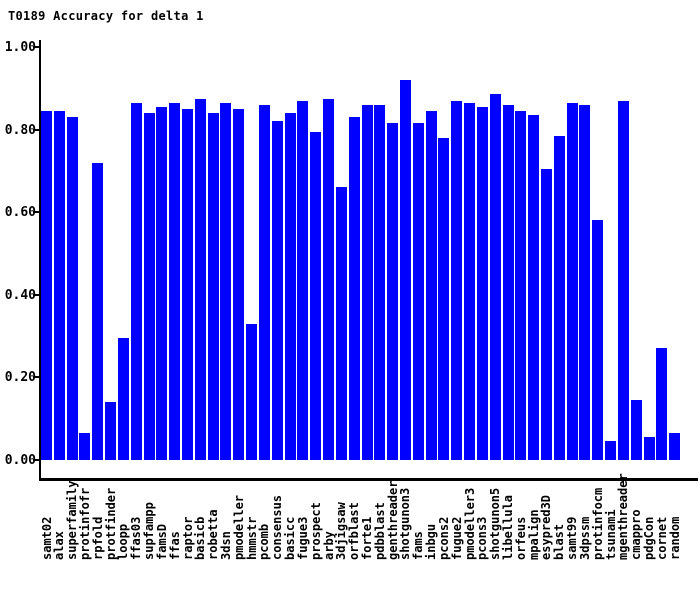 The image size is (700, 590). What do you see at coordinates (213, 534) in the screenshot?
I see `x-label-robetta: robetta` at bounding box center [213, 534].